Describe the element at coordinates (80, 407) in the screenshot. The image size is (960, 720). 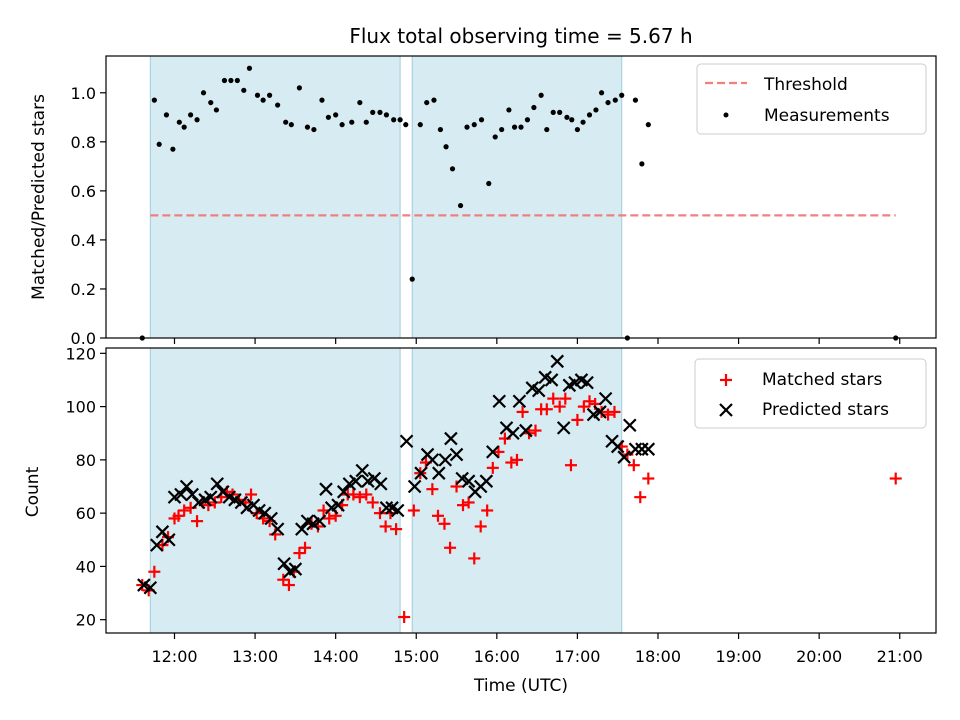
I see `bot-y-tick-label: 100` at that location.